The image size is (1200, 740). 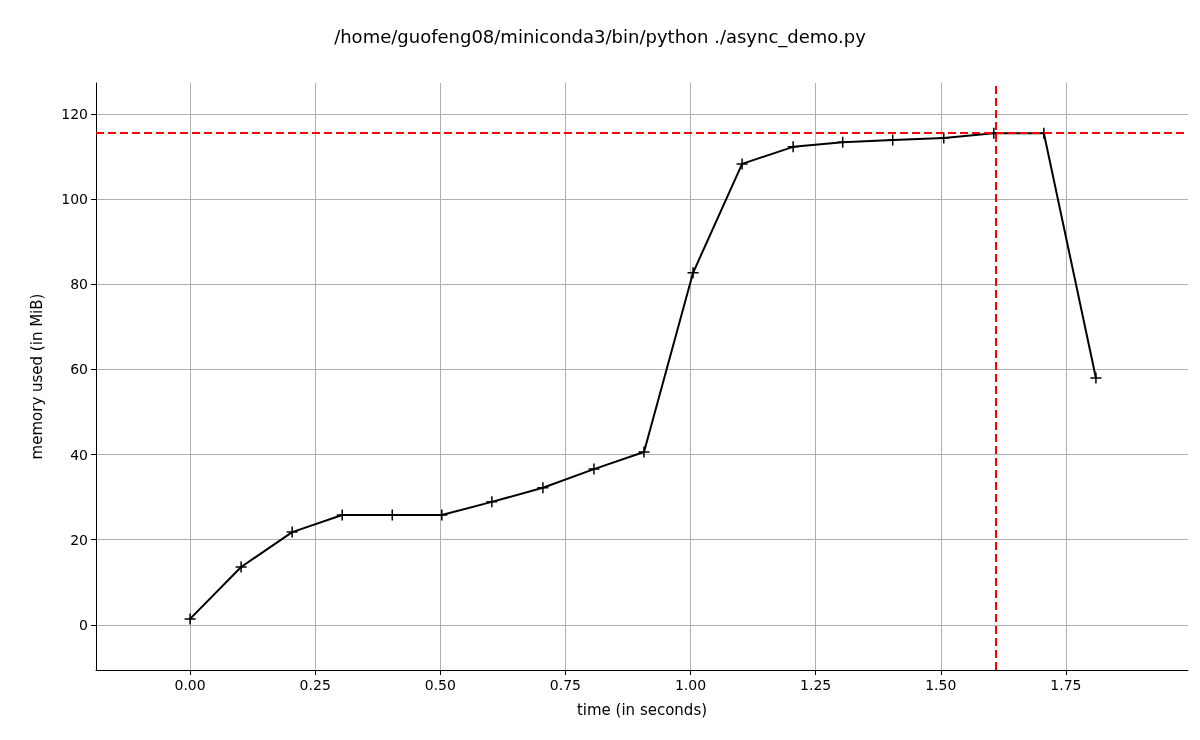 I want to click on y-tick-label: 80, so click(x=79, y=284).